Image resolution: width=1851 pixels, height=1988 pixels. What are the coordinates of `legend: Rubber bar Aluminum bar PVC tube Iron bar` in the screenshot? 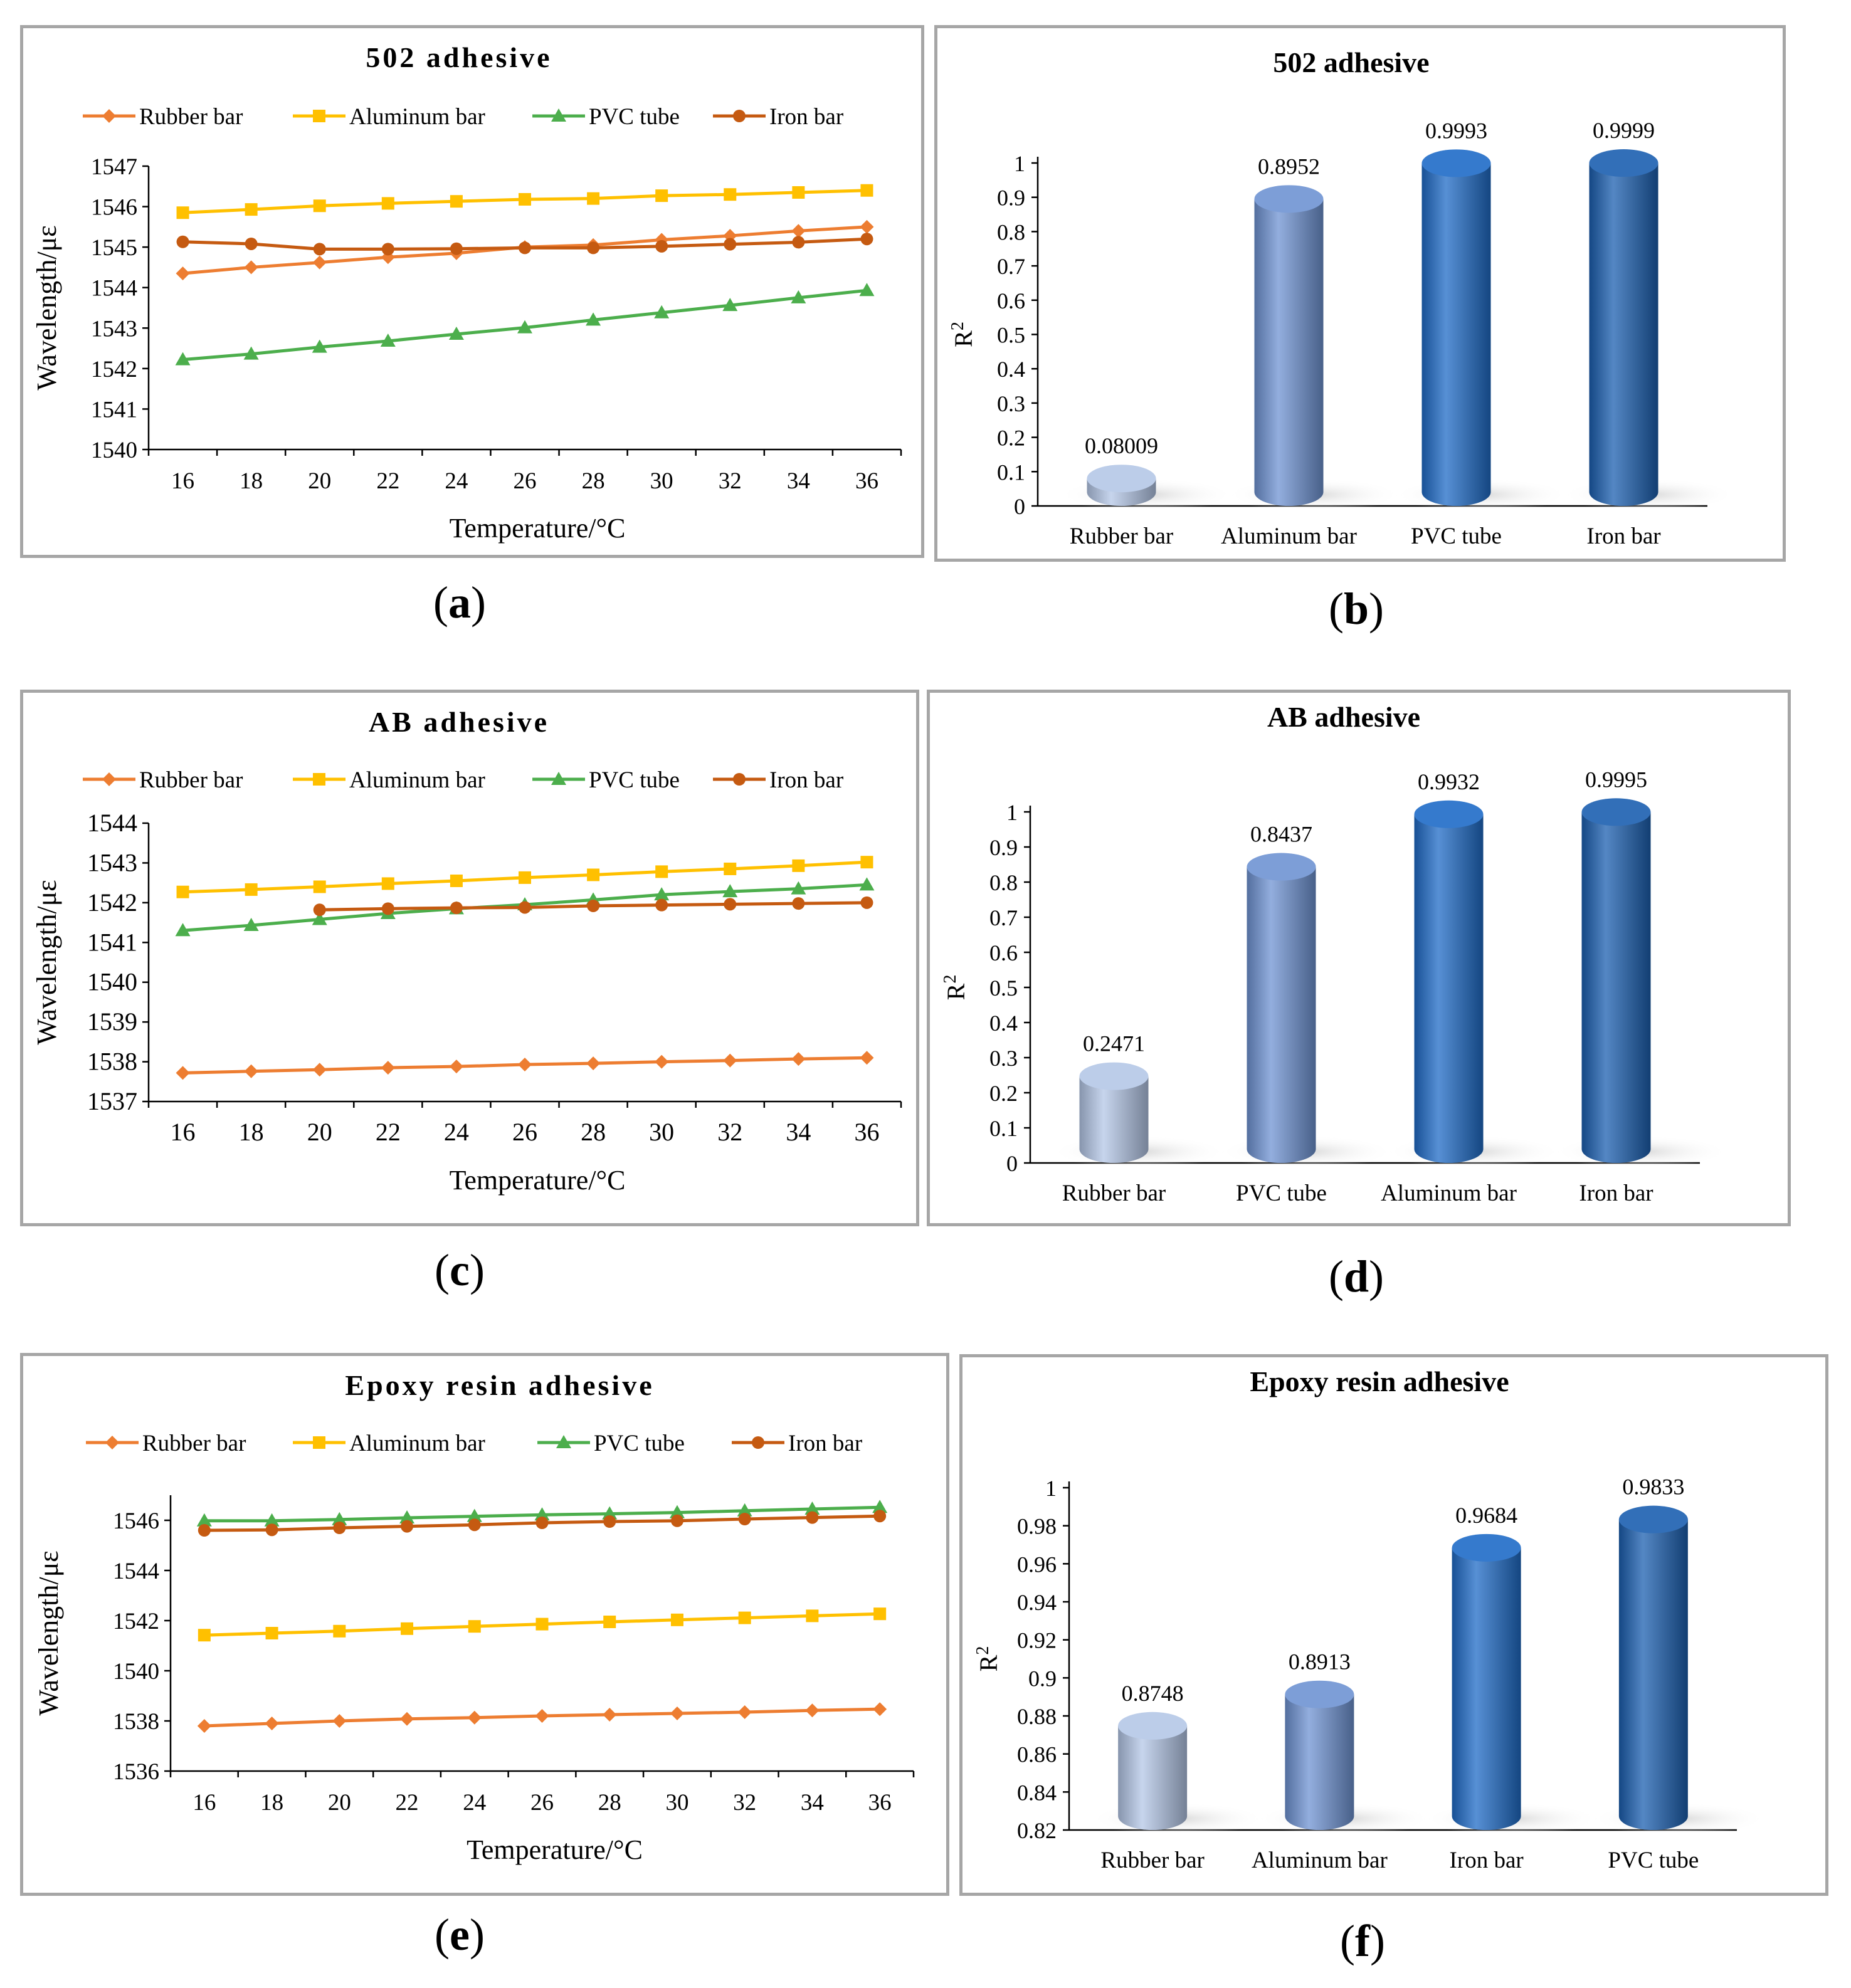 It's located at (474, 1443).